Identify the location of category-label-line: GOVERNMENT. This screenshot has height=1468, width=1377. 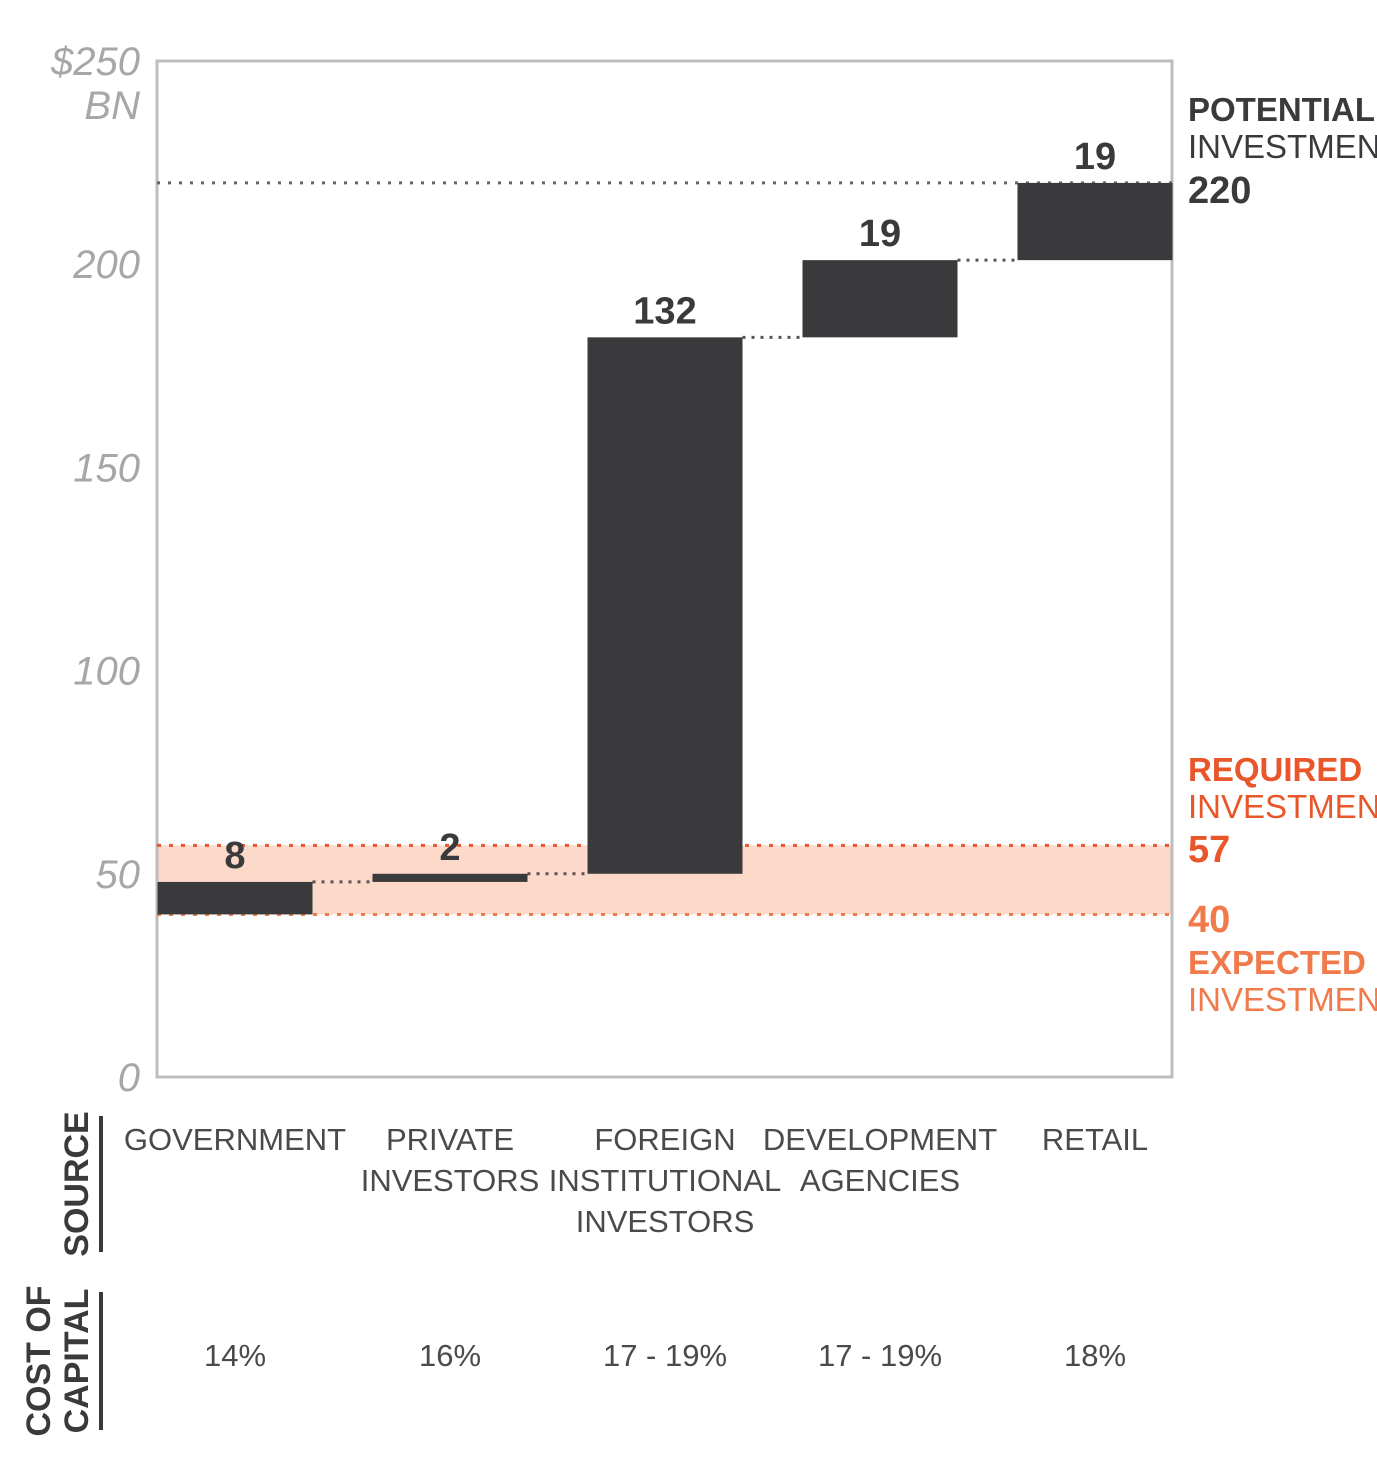
(235, 1139).